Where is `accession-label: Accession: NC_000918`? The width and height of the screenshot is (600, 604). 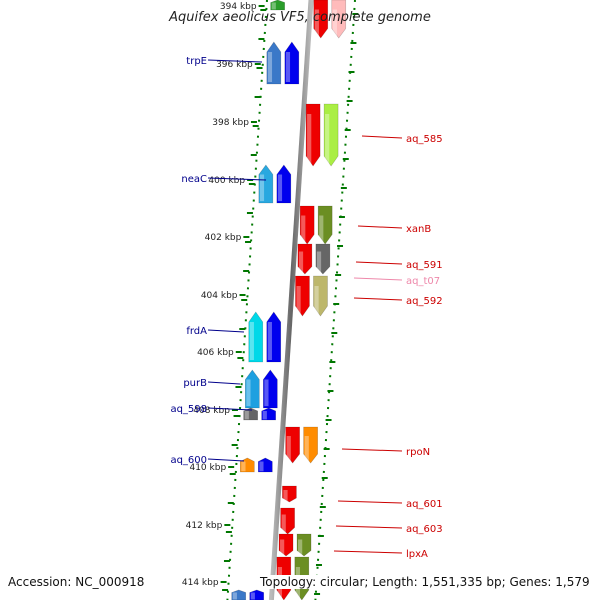
accession-label: Accession: NC_000918 is located at coordinates (76, 582).